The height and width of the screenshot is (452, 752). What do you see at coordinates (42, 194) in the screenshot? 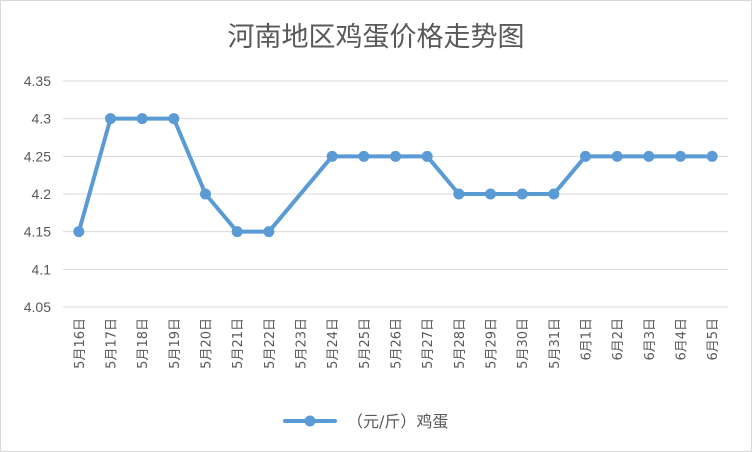
I see `y-tick-label: 4.2` at bounding box center [42, 194].